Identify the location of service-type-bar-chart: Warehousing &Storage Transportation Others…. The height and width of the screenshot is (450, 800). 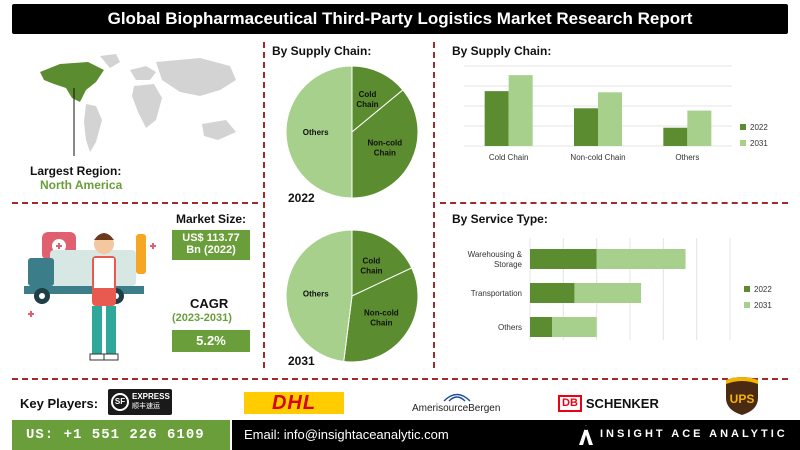
(620, 289).